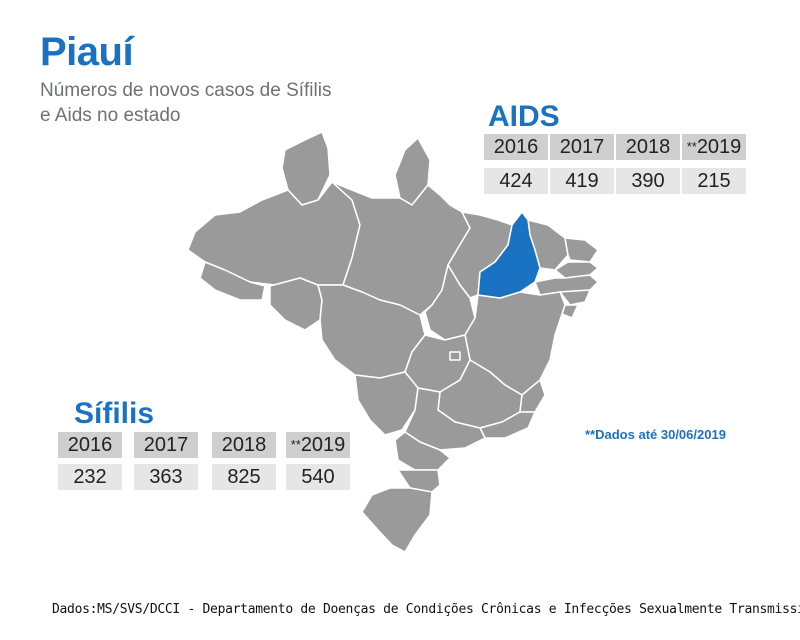 This screenshot has width=800, height=640. What do you see at coordinates (509, 255) in the screenshot?
I see `state-piaui-highlight` at bounding box center [509, 255].